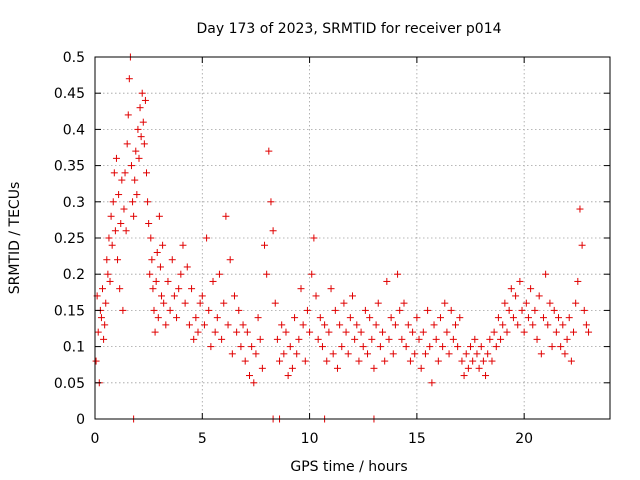 The image size is (640, 480). What do you see at coordinates (524, 439) in the screenshot?
I see `x-tick-label: 20` at bounding box center [524, 439].